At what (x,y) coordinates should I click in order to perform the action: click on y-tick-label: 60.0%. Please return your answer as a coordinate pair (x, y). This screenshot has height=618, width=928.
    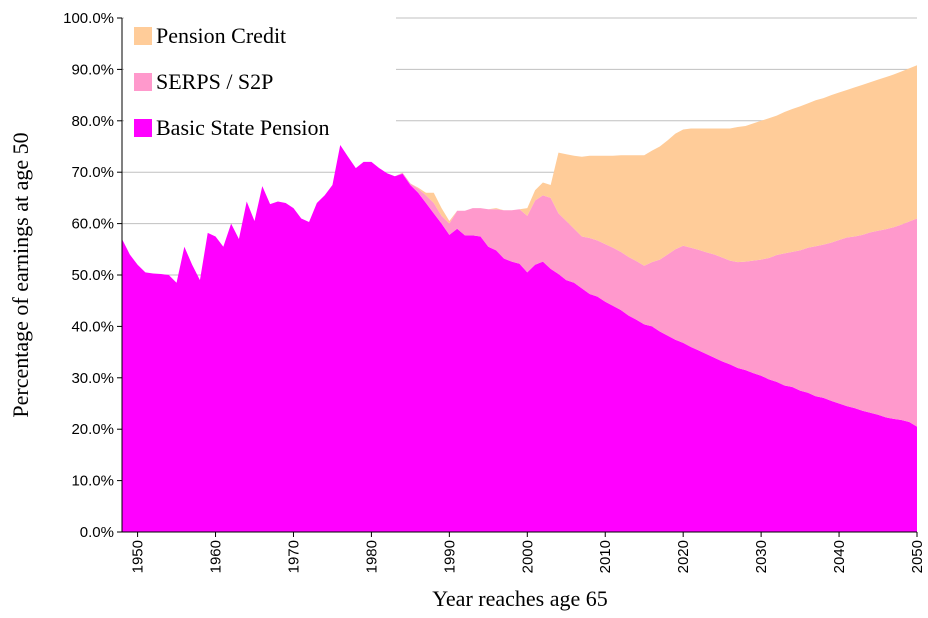
    Looking at the image, I should click on (92, 224).